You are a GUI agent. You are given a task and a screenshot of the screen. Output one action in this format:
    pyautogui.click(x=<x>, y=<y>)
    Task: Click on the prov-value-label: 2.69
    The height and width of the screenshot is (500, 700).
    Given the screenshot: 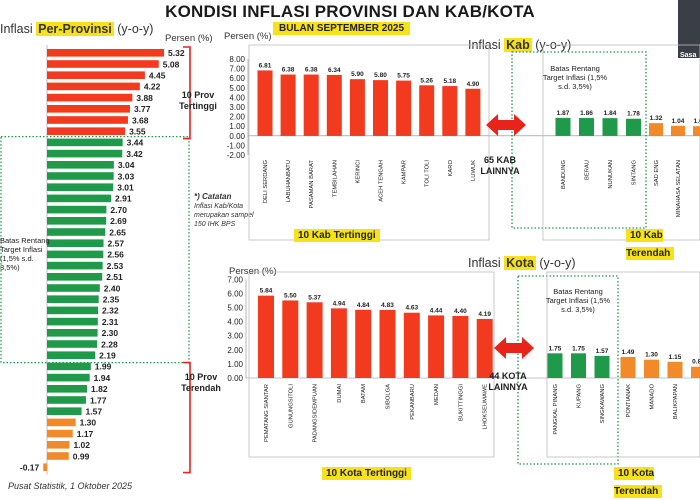 What is the action you would take?
    pyautogui.click(x=118, y=221)
    